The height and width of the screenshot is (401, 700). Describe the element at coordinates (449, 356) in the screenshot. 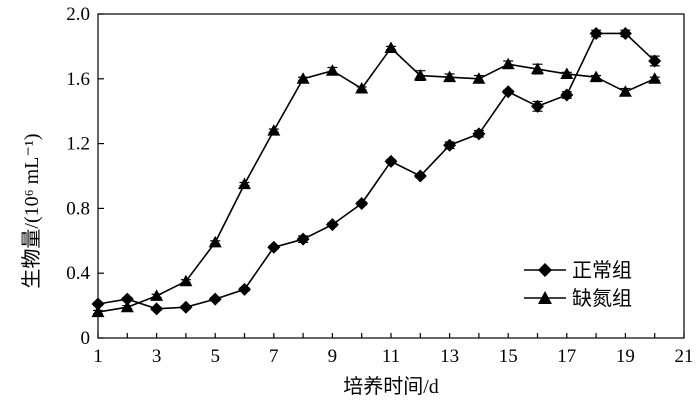

I see `x-tick-label: 13` at that location.